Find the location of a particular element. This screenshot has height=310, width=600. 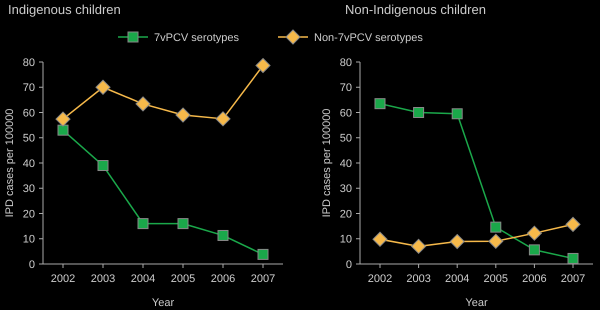

chart-title: Indigenous children is located at coordinates (64, 9).